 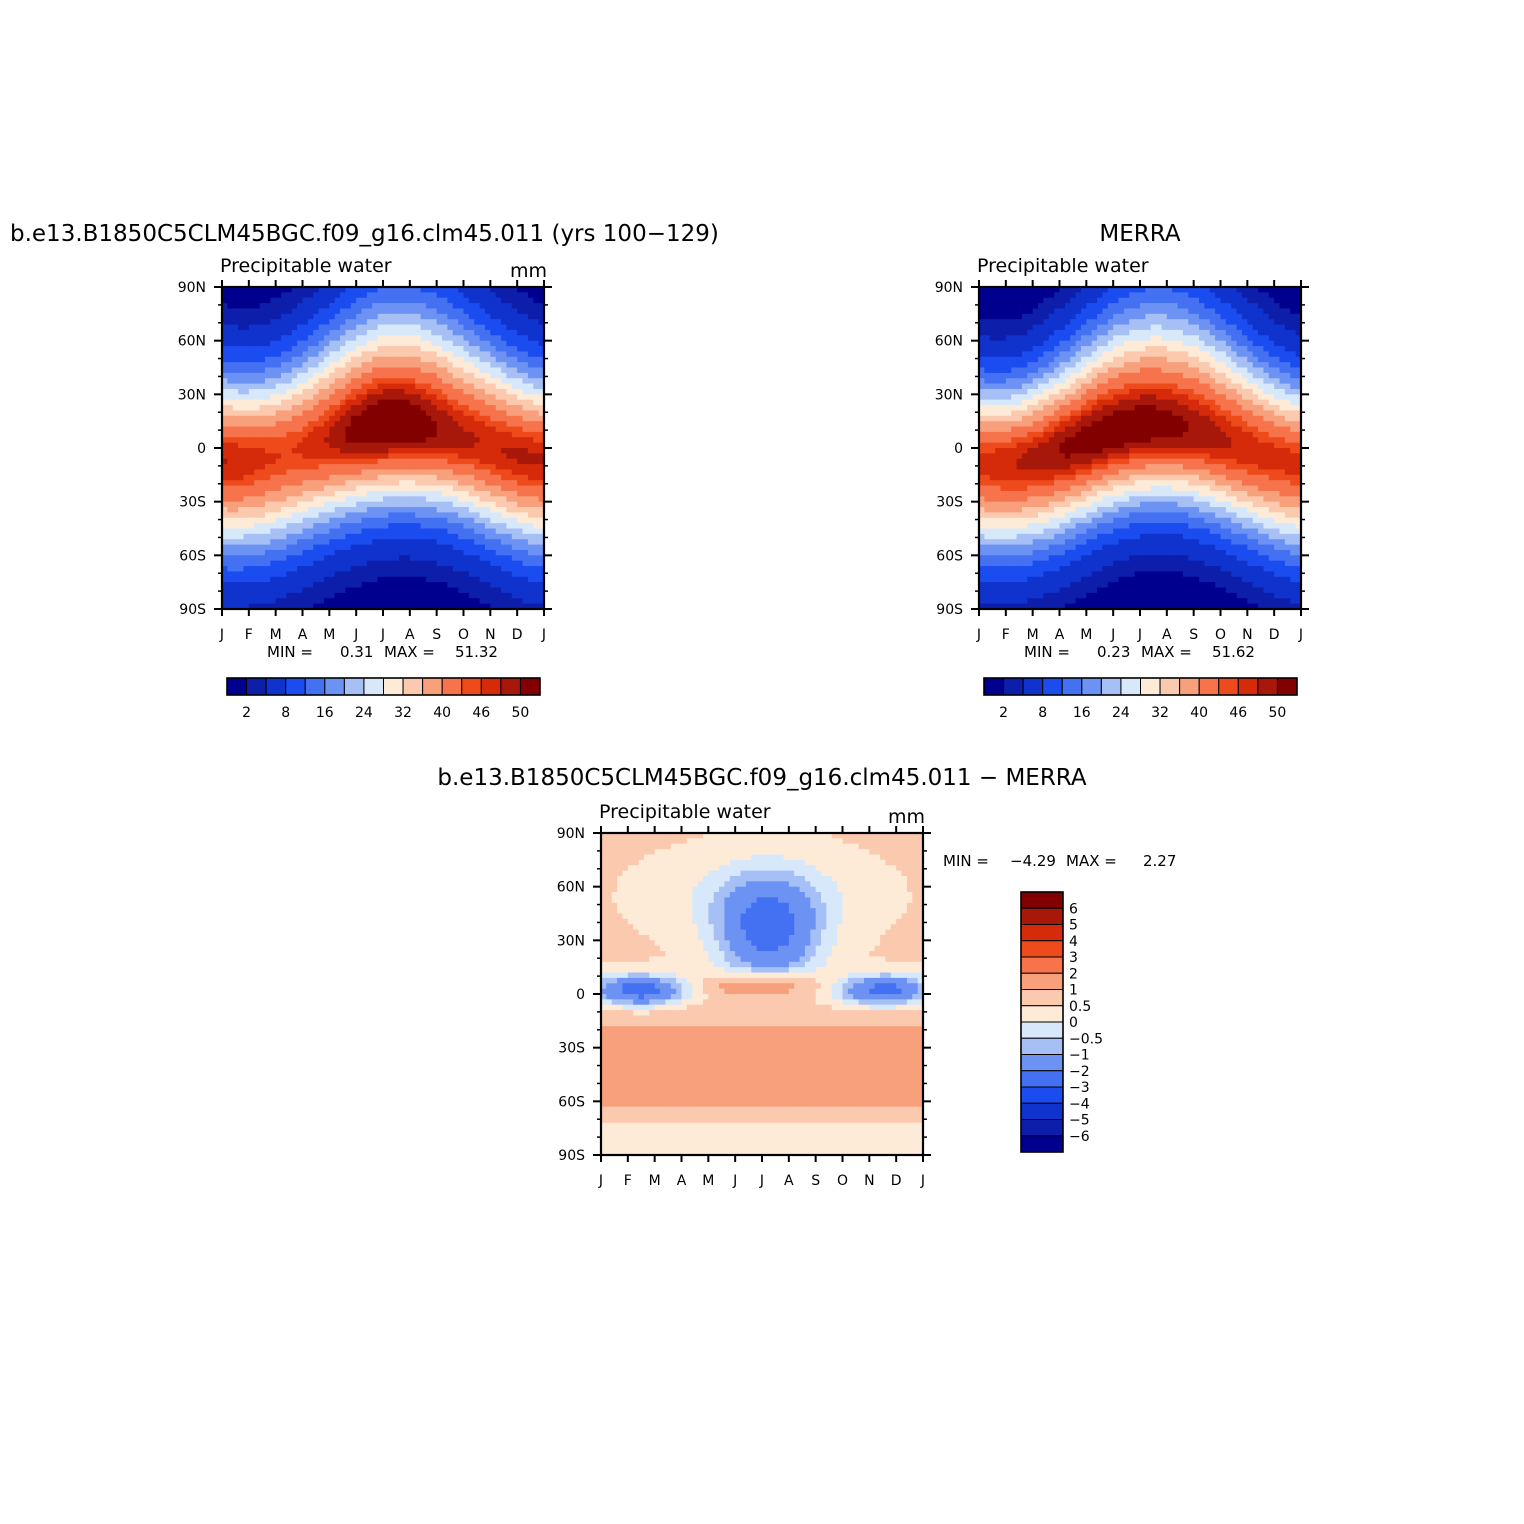 What do you see at coordinates (290, 652) in the screenshot?
I see `panel-model-min-label: MIN =` at bounding box center [290, 652].